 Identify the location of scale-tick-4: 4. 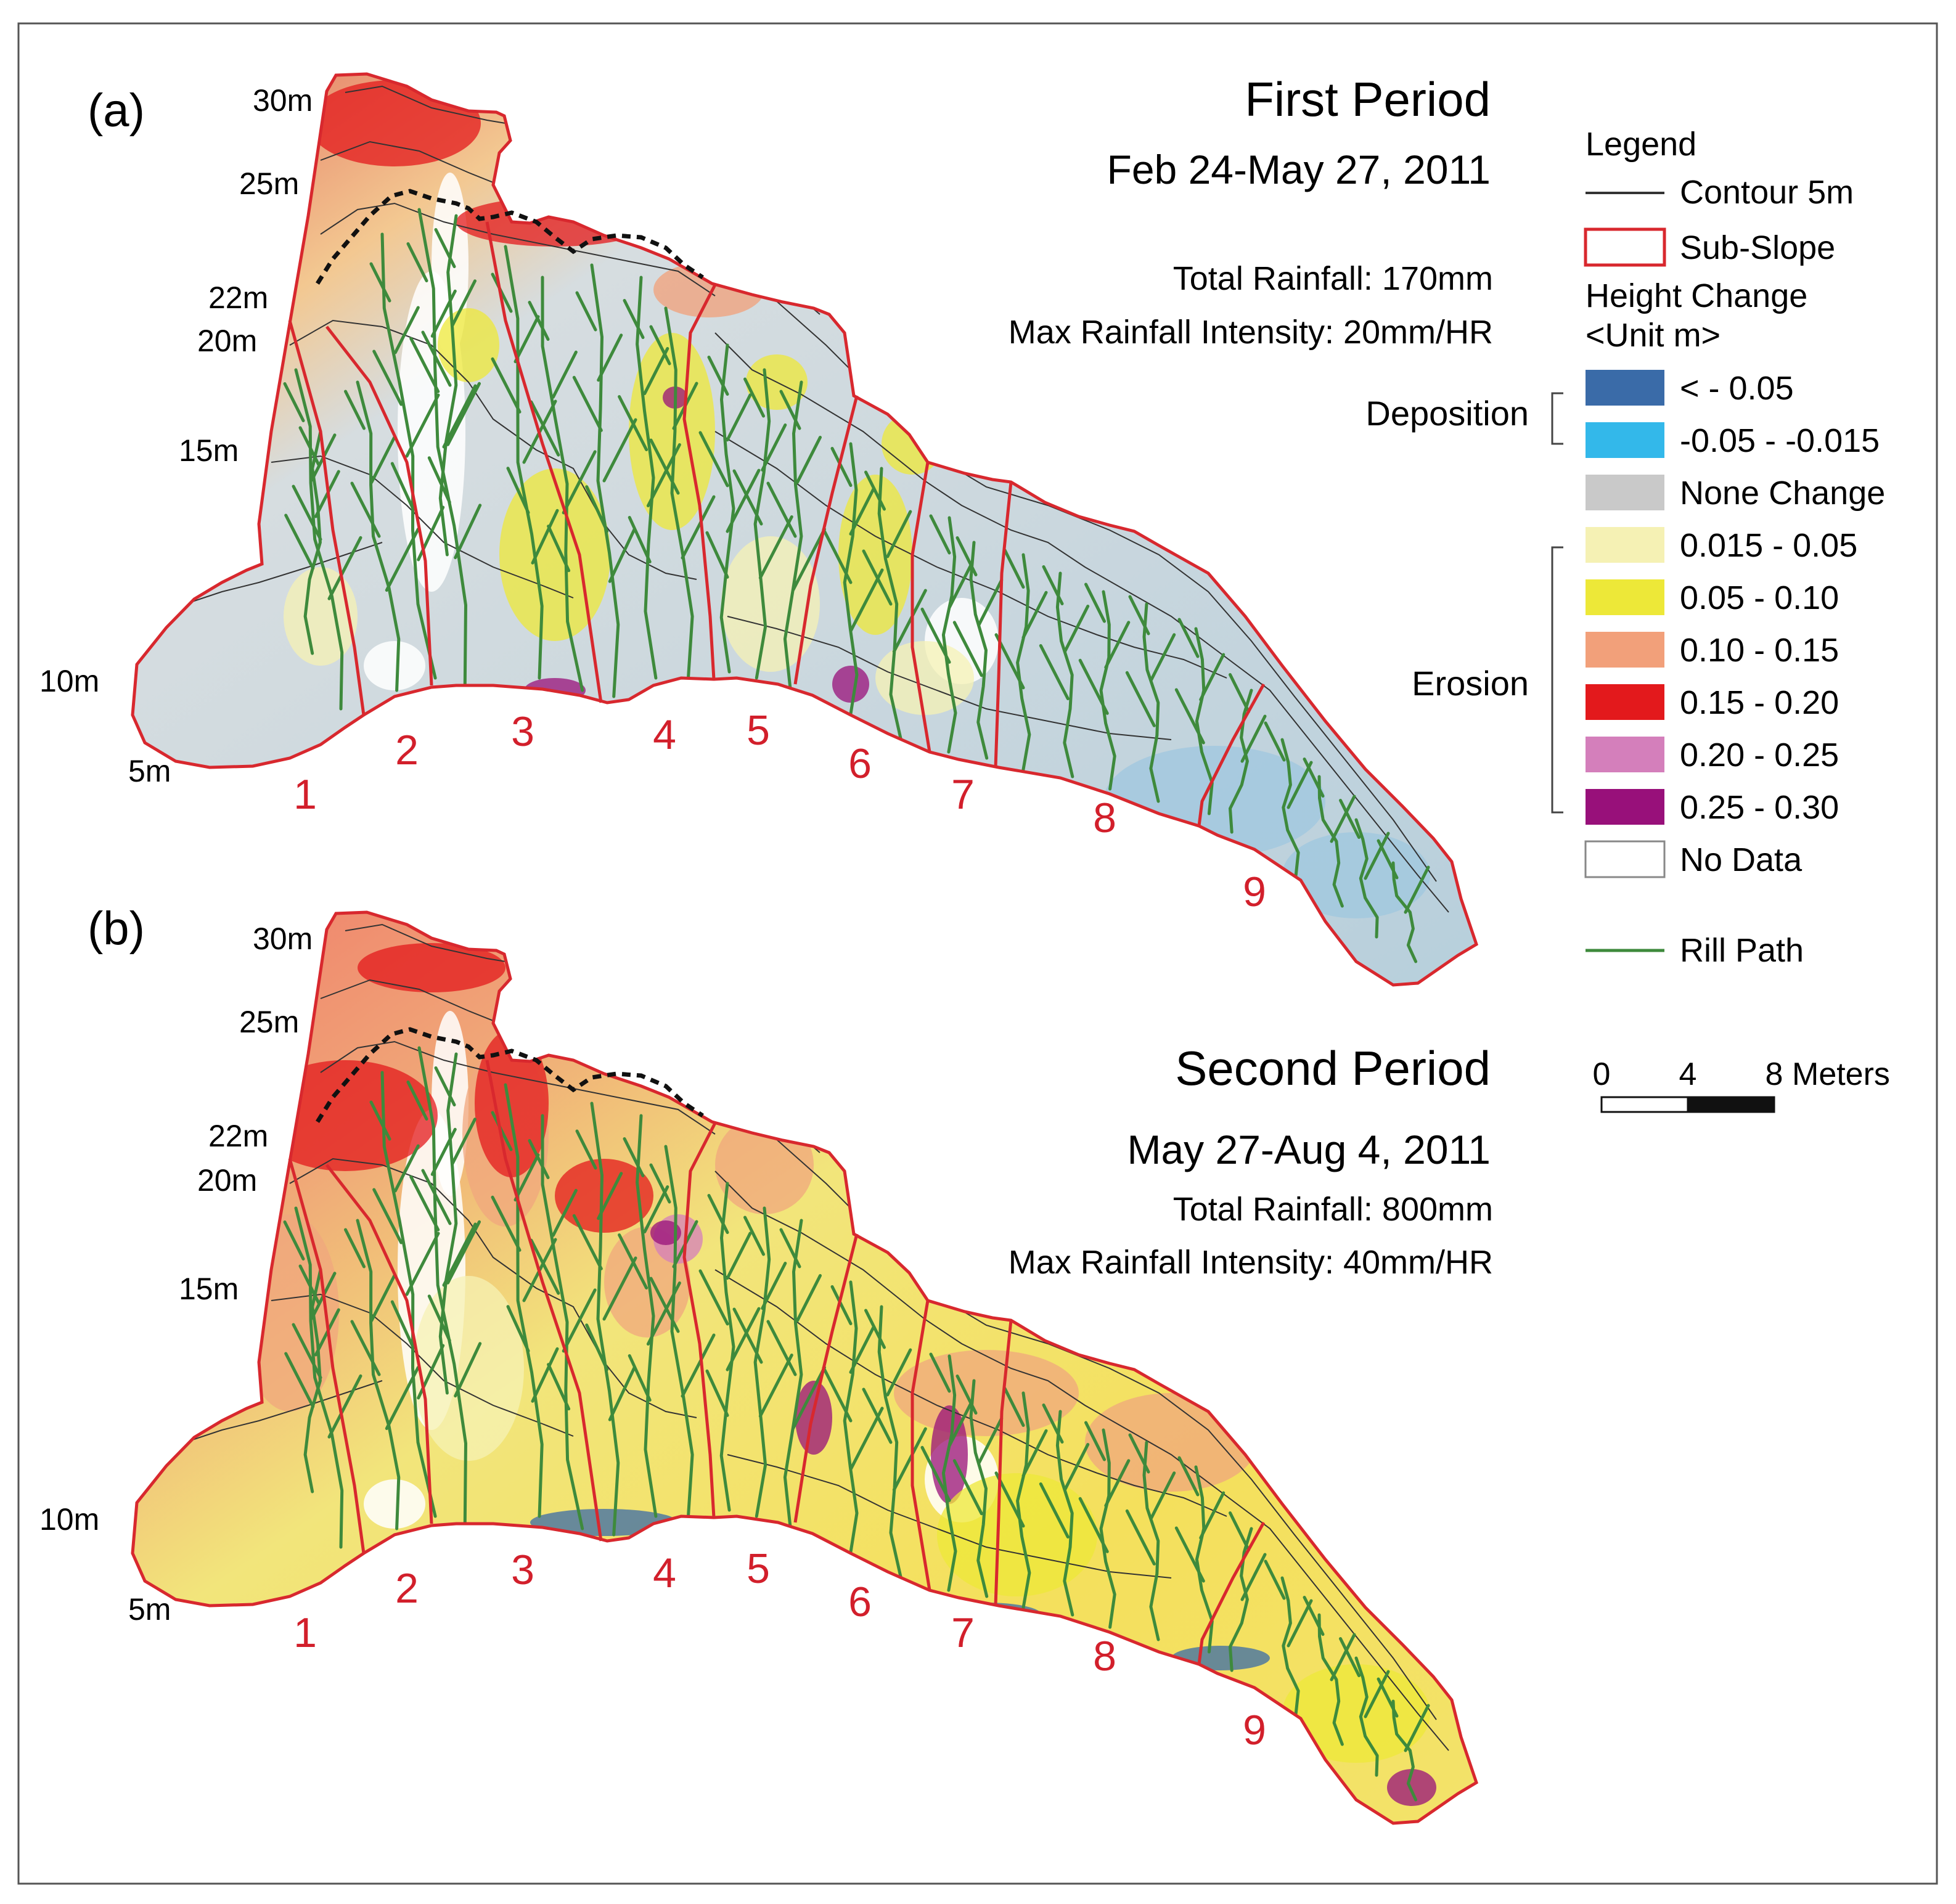
(1688, 1074).